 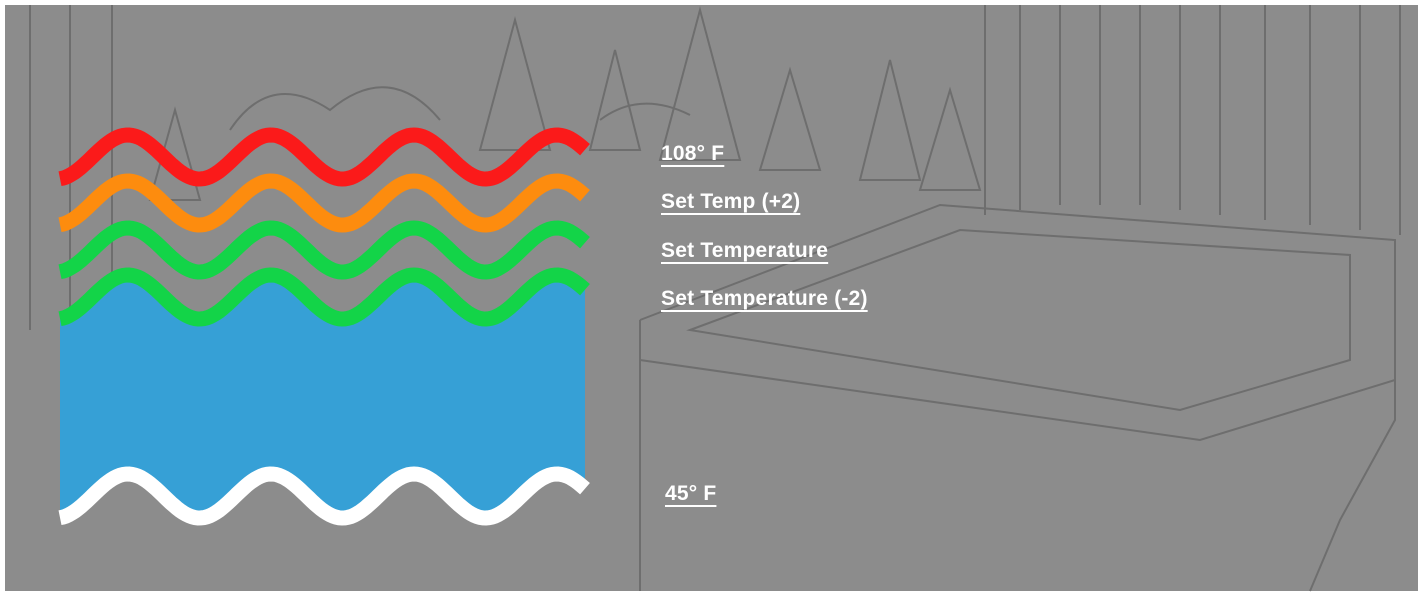 I want to click on label-set-temp-plus-2: Set Temp (+2), so click(x=730, y=202).